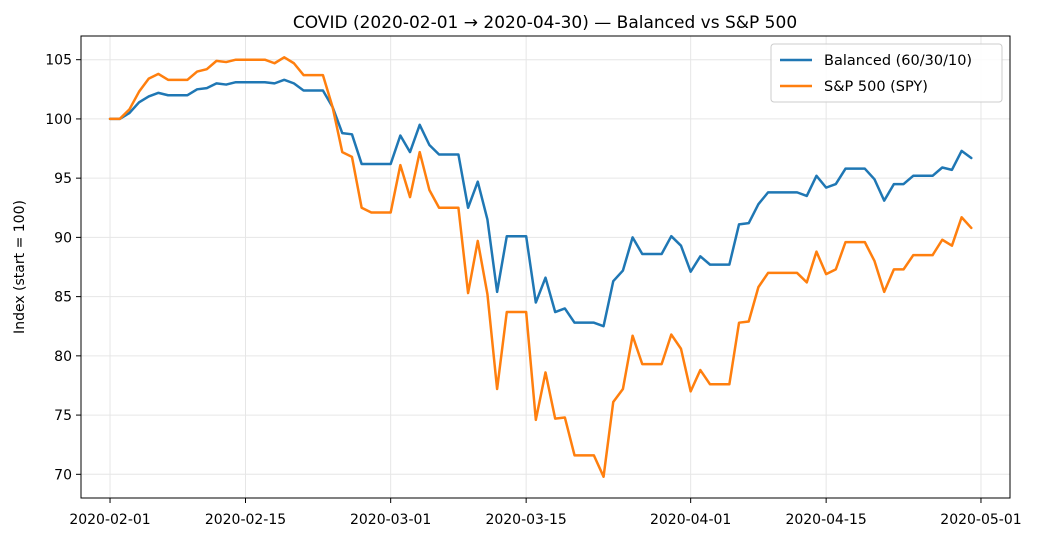  Describe the element at coordinates (58, 120) in the screenshot. I see `y-tick-label: 100` at that location.